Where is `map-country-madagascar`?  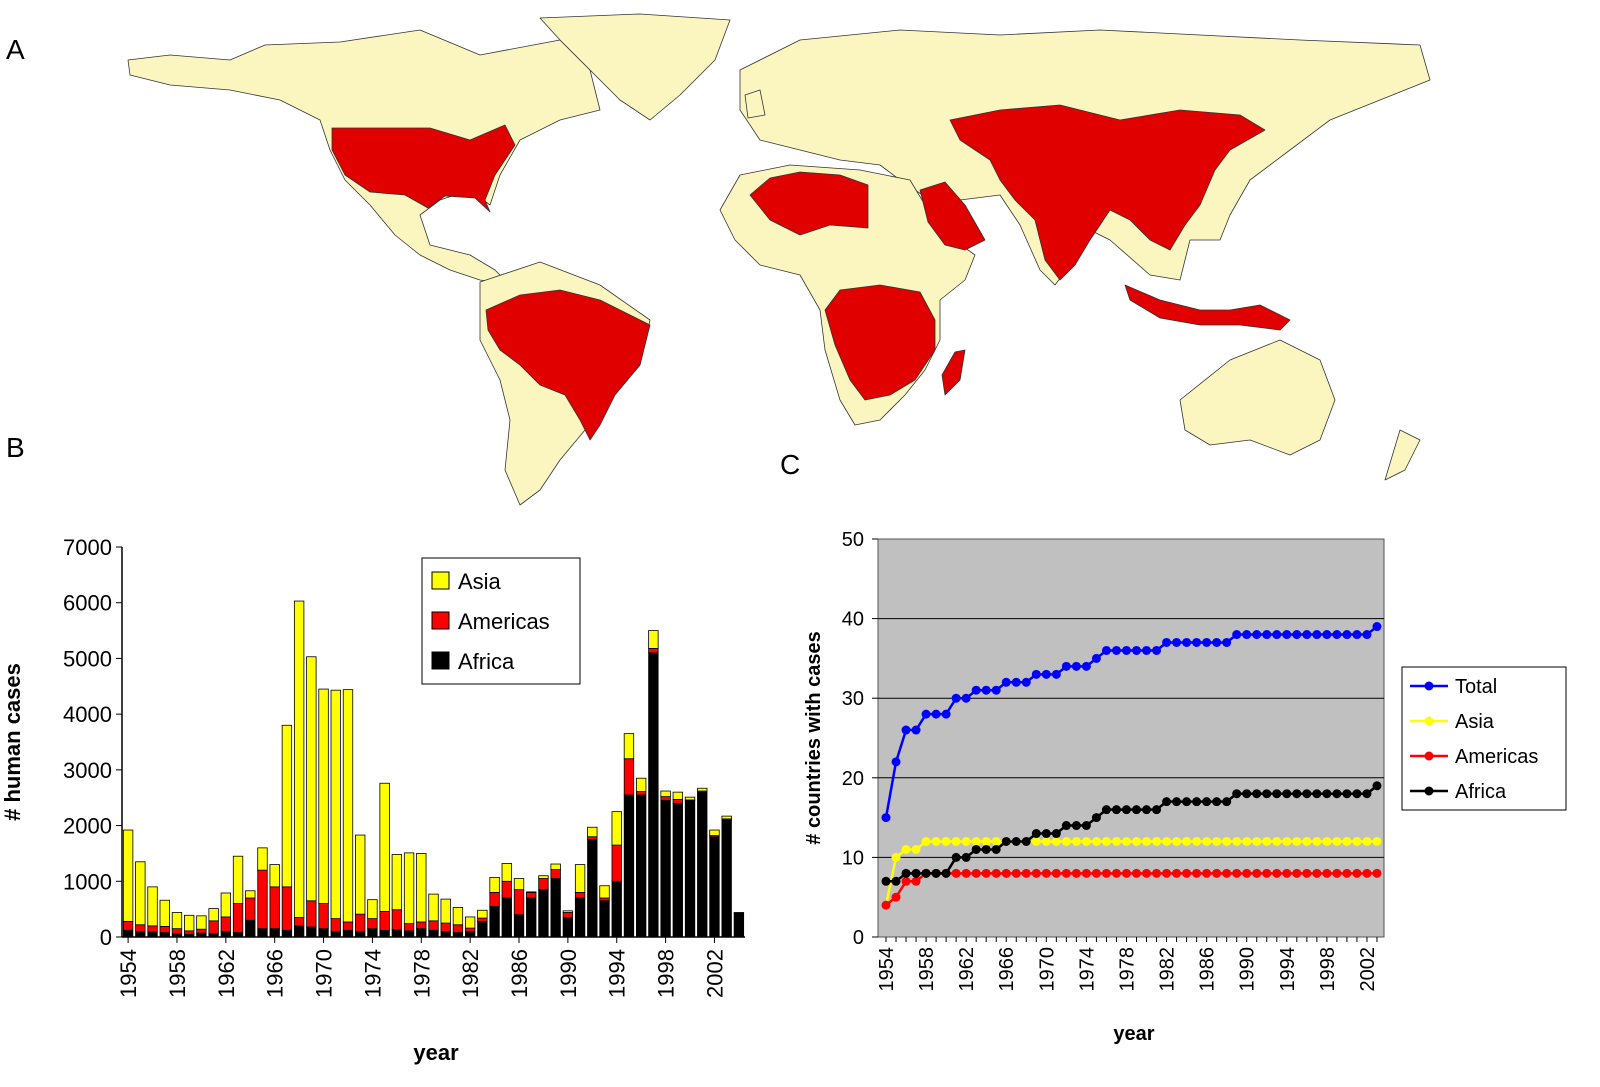
map-country-madagascar is located at coordinates (953, 372).